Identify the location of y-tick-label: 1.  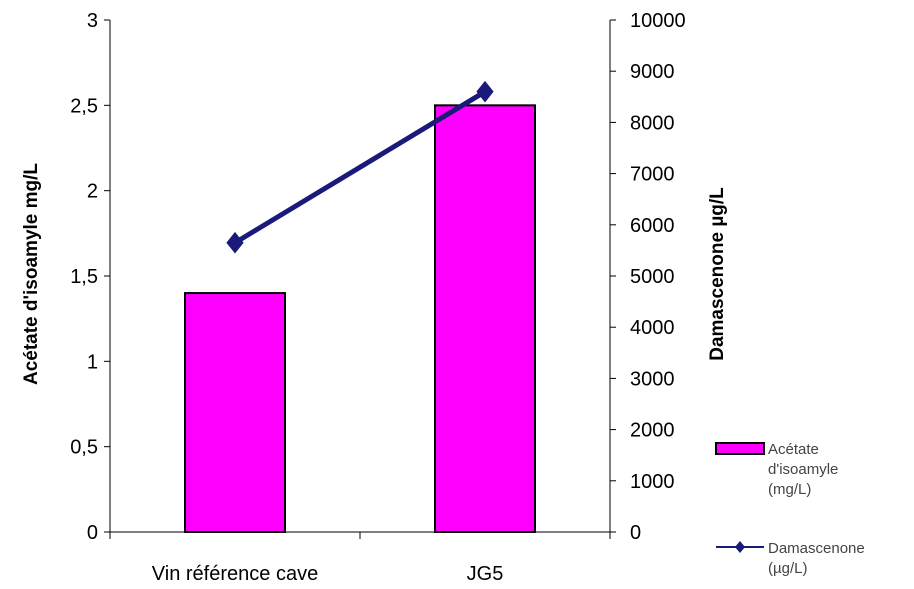
(92, 362).